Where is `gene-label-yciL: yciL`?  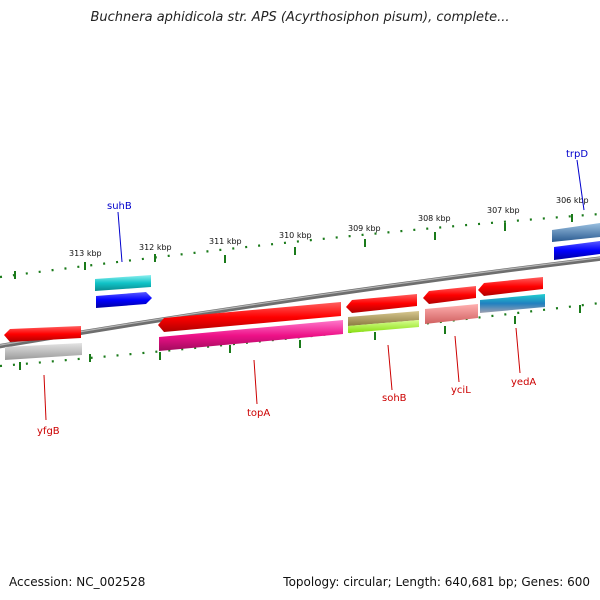
gene-label-yciL: yciL is located at coordinates (461, 390).